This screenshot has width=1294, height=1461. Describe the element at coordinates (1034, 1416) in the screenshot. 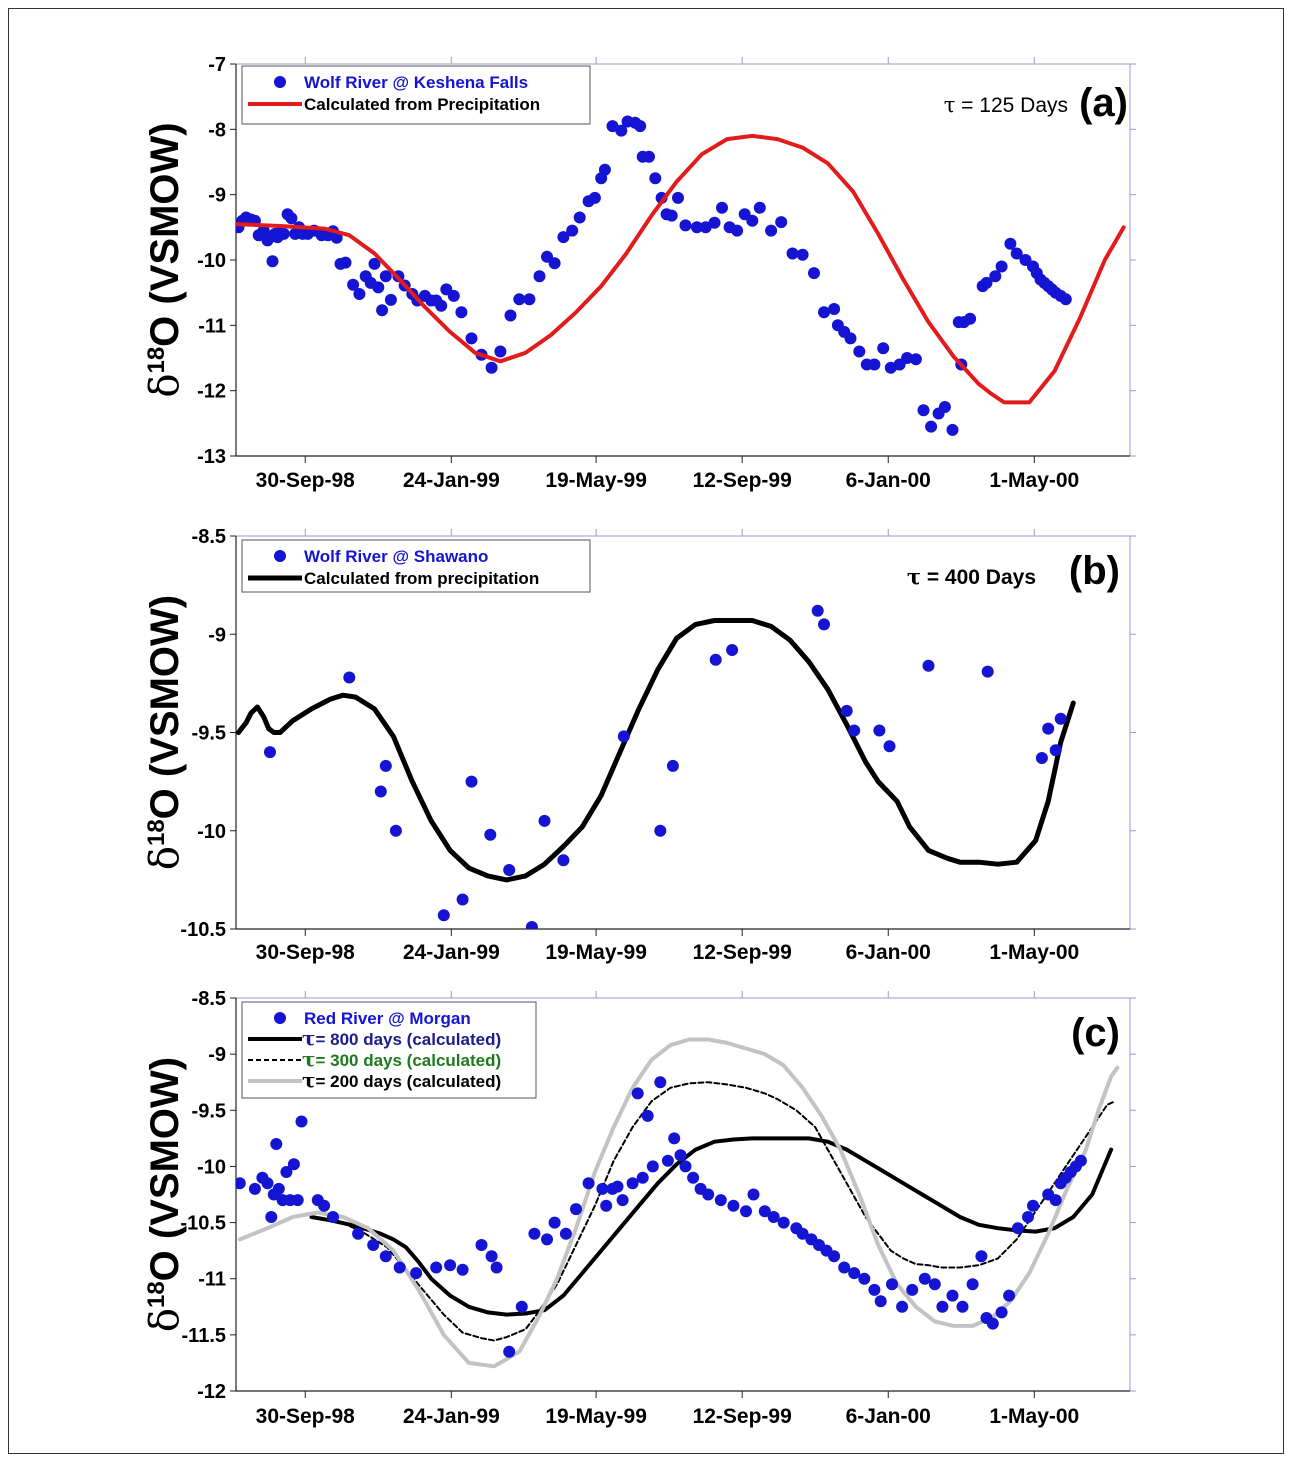

I see `x-tick-label: 1-May-00` at that location.